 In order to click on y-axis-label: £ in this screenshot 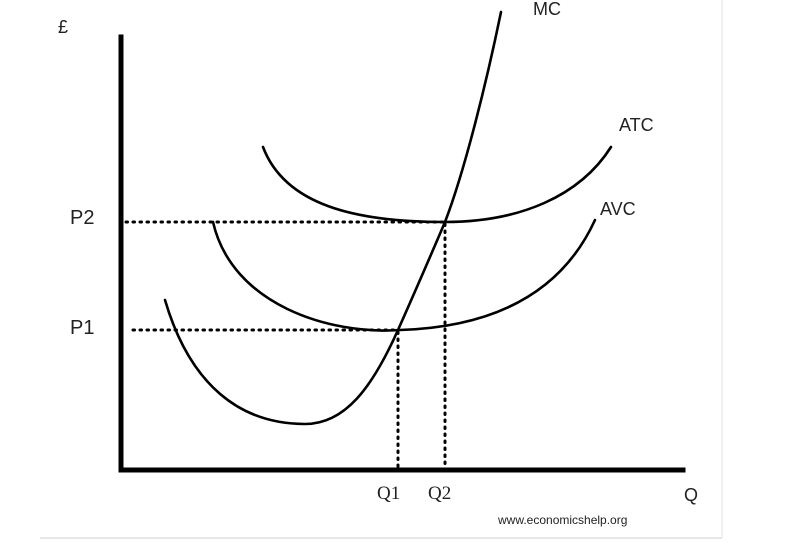, I will do `click(63, 27)`.